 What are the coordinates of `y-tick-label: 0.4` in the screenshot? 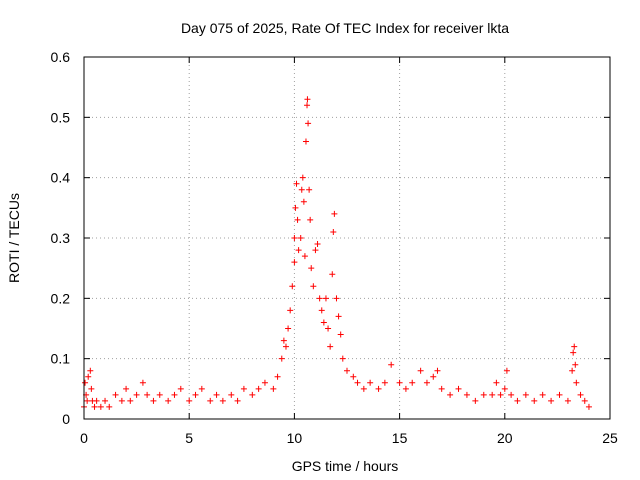 It's located at (61, 178).